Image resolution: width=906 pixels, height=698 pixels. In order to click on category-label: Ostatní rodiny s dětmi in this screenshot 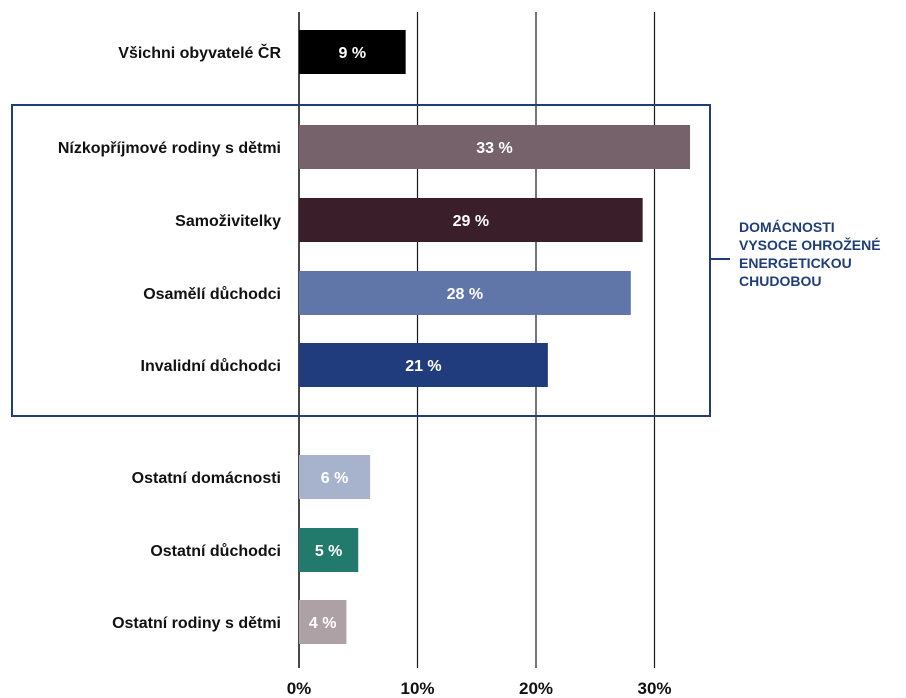, I will do `click(196, 623)`.